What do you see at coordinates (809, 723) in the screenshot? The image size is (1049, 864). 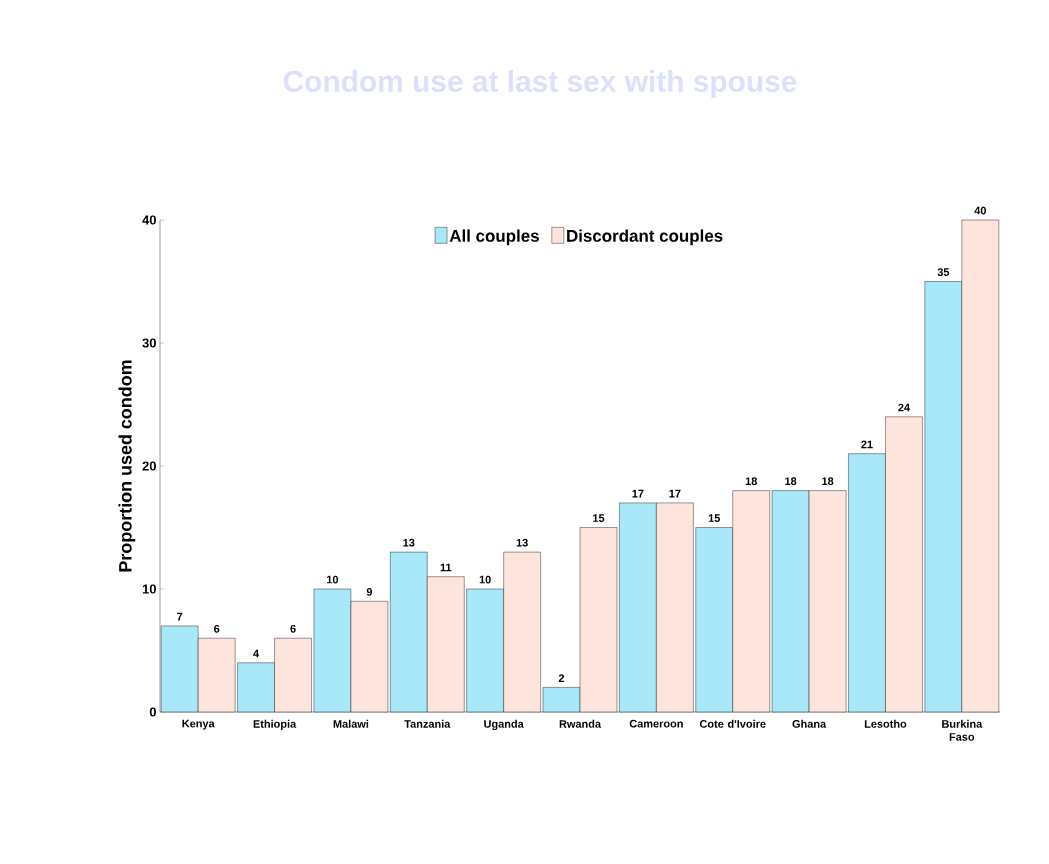 I see `x-tick-label: Ghana` at bounding box center [809, 723].